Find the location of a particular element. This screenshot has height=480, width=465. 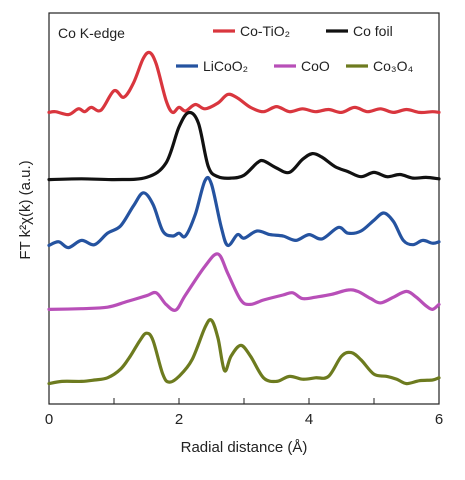

legend: Co-TiO₂ Co foil LiCoO₂ CoO Co₃O₄ is located at coordinates (294, 48).